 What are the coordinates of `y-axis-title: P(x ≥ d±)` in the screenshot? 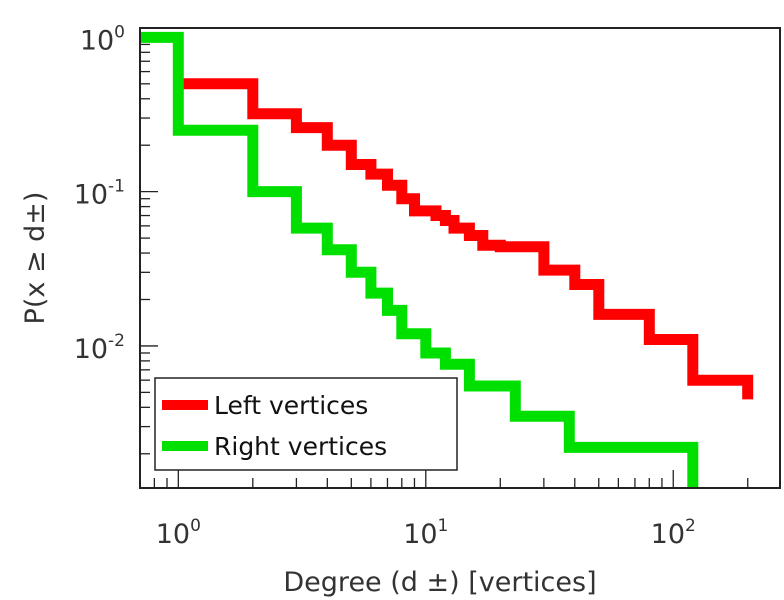 It's located at (35, 258).